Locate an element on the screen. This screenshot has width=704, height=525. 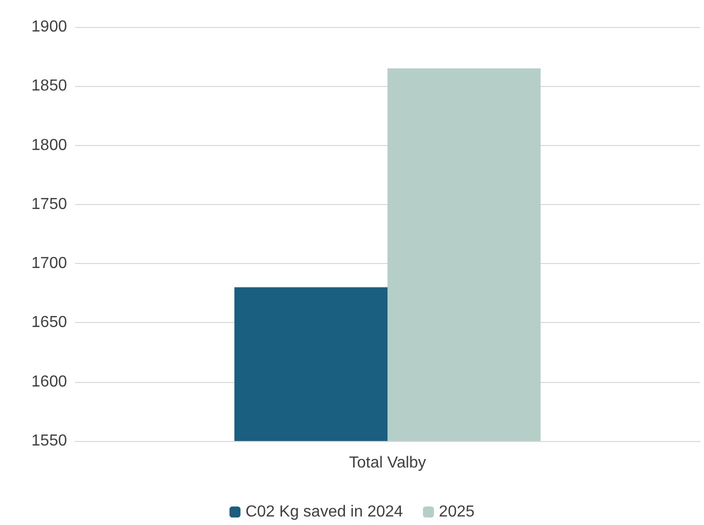
y-tick-label: 1800 is located at coordinates (49, 145).